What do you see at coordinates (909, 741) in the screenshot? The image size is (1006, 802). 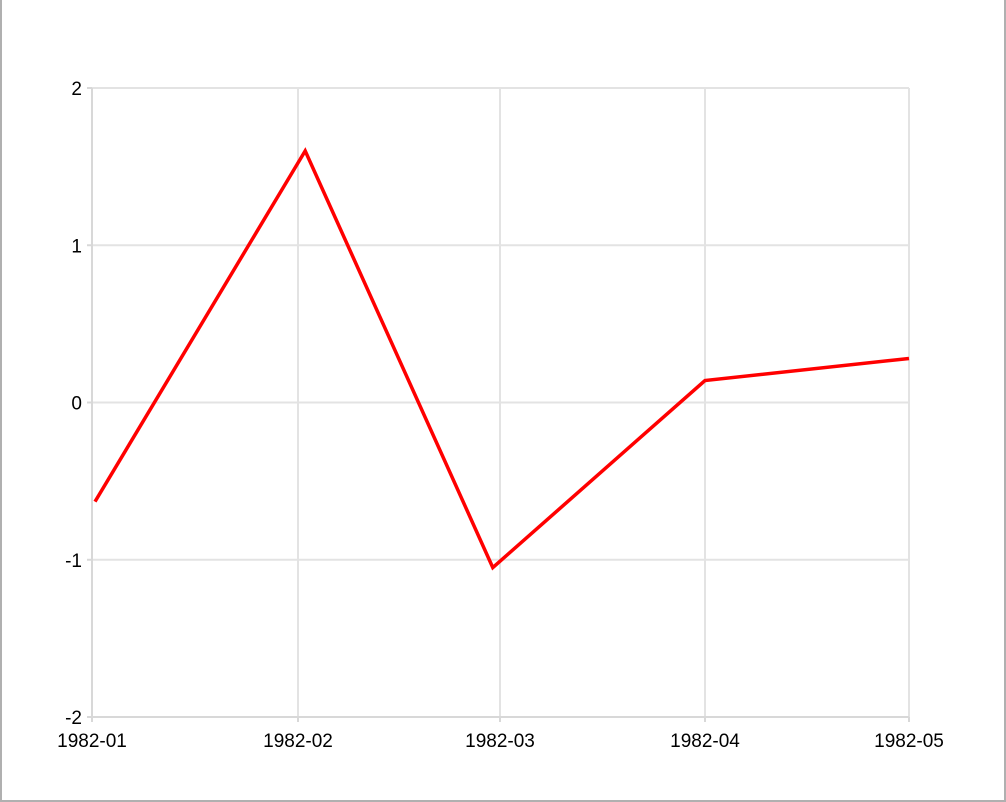 I see `x-tick-label: 1982-05` at bounding box center [909, 741].